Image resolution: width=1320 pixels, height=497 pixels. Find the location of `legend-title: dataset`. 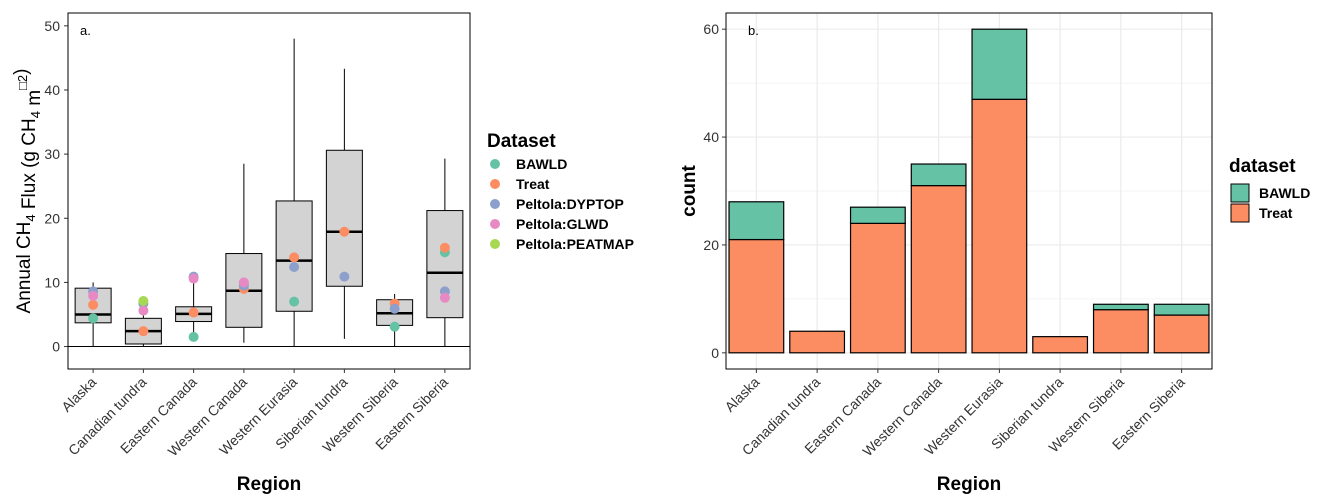

legend-title: dataset is located at coordinates (1262, 166).